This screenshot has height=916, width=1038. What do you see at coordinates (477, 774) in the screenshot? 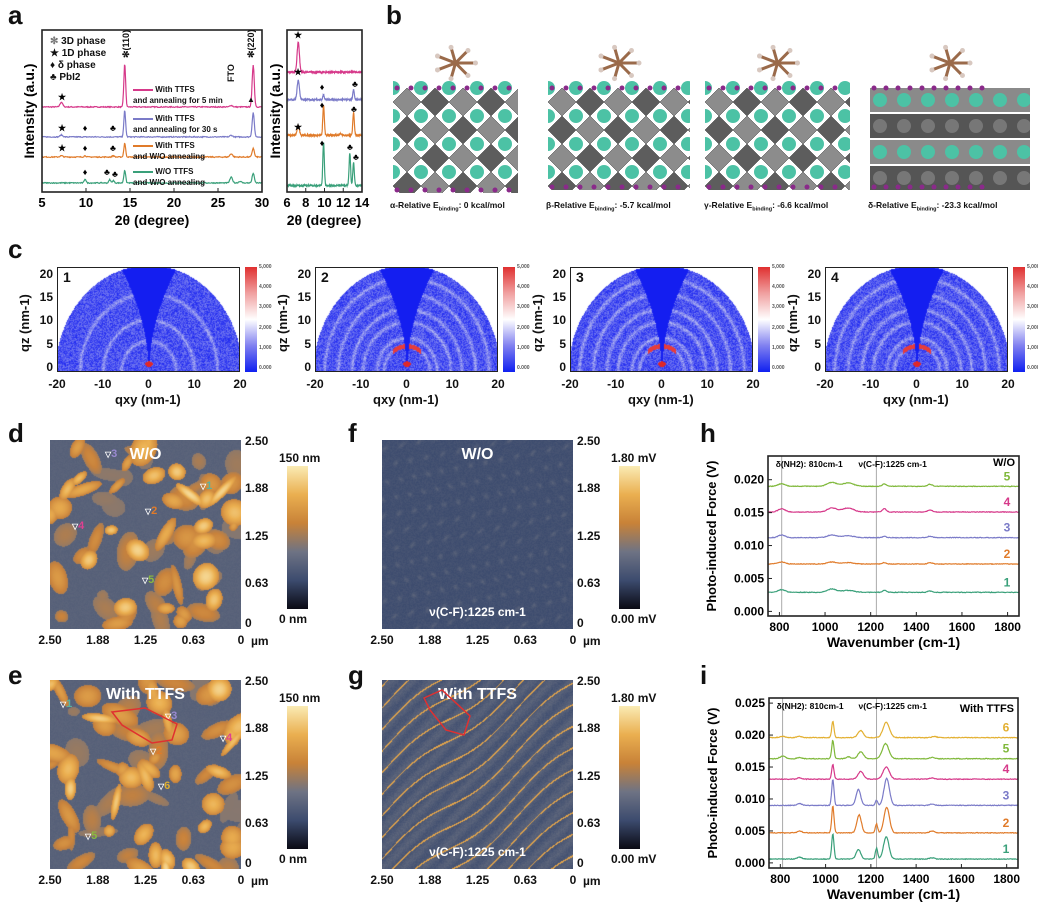
I see `pifm-map` at bounding box center [477, 774].